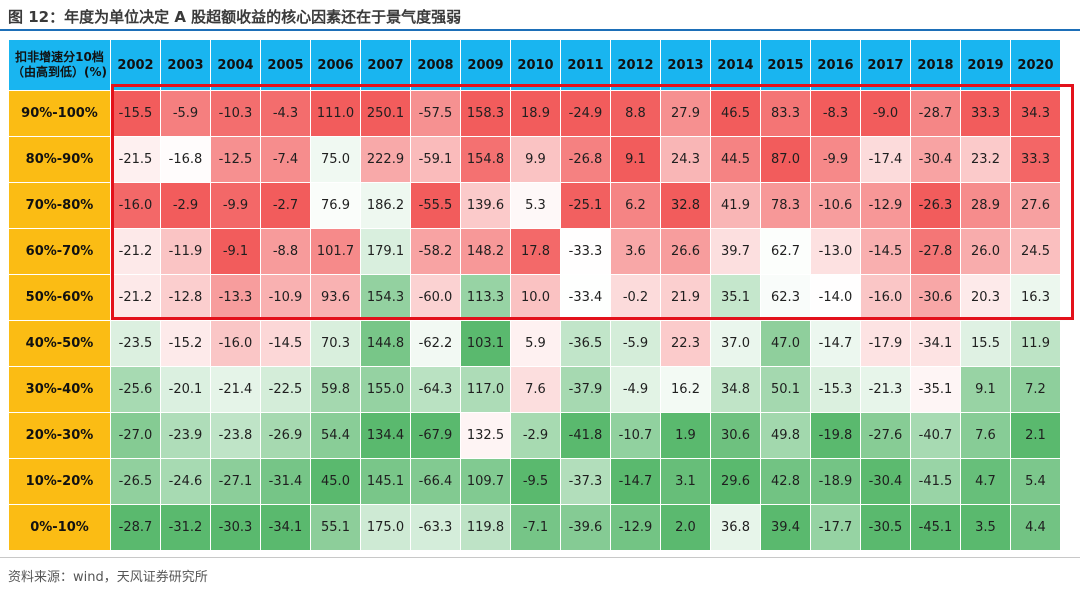 The image size is (1080, 589). I want to click on heatmap-cell: -36.5, so click(585, 343).